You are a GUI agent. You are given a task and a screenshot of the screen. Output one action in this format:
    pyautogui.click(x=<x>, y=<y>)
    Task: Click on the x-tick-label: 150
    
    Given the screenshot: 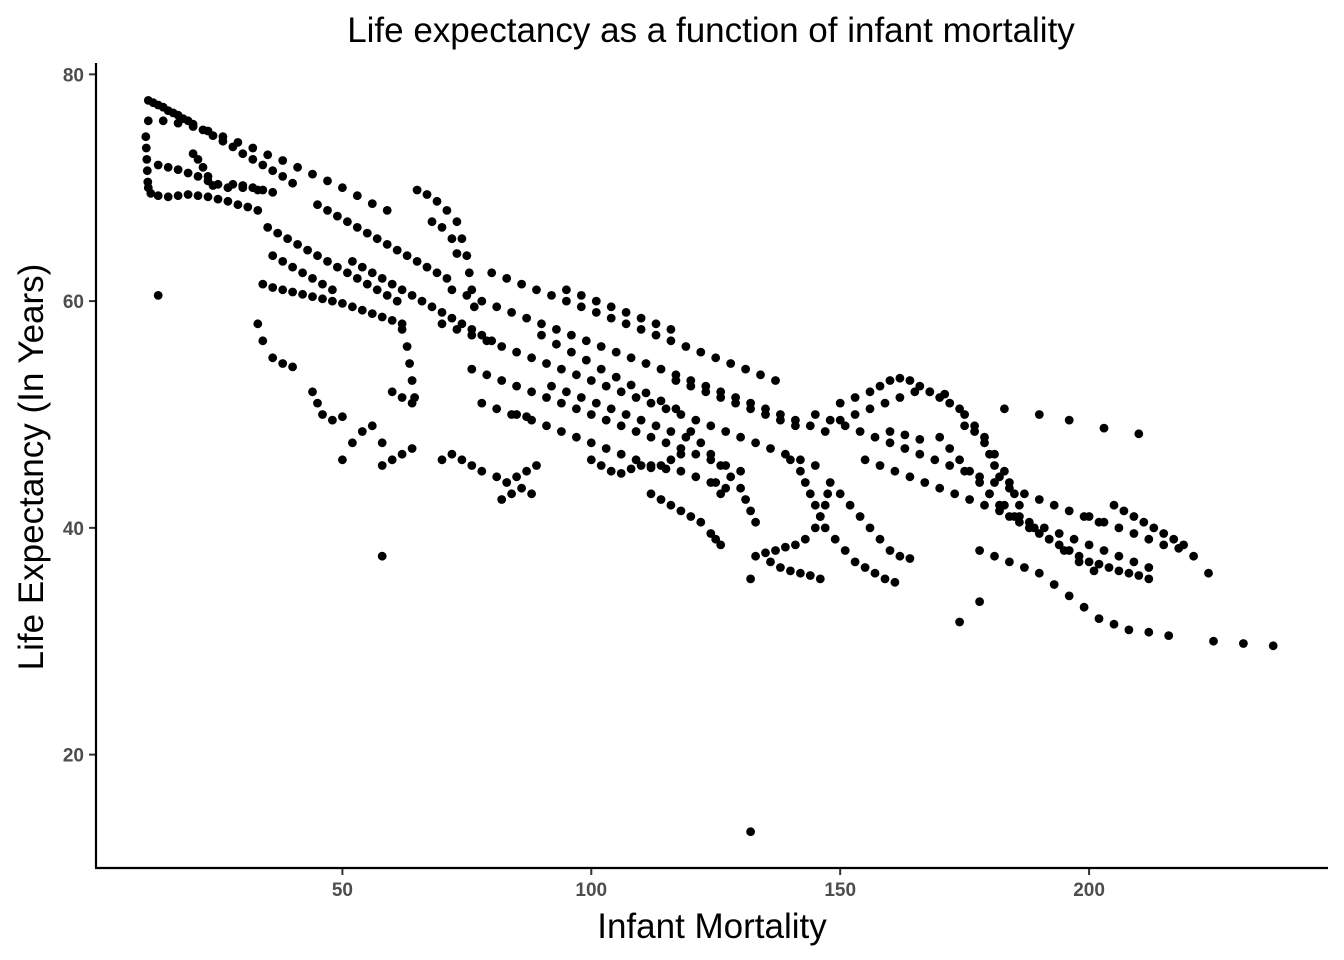 What is the action you would take?
    pyautogui.click(x=840, y=890)
    